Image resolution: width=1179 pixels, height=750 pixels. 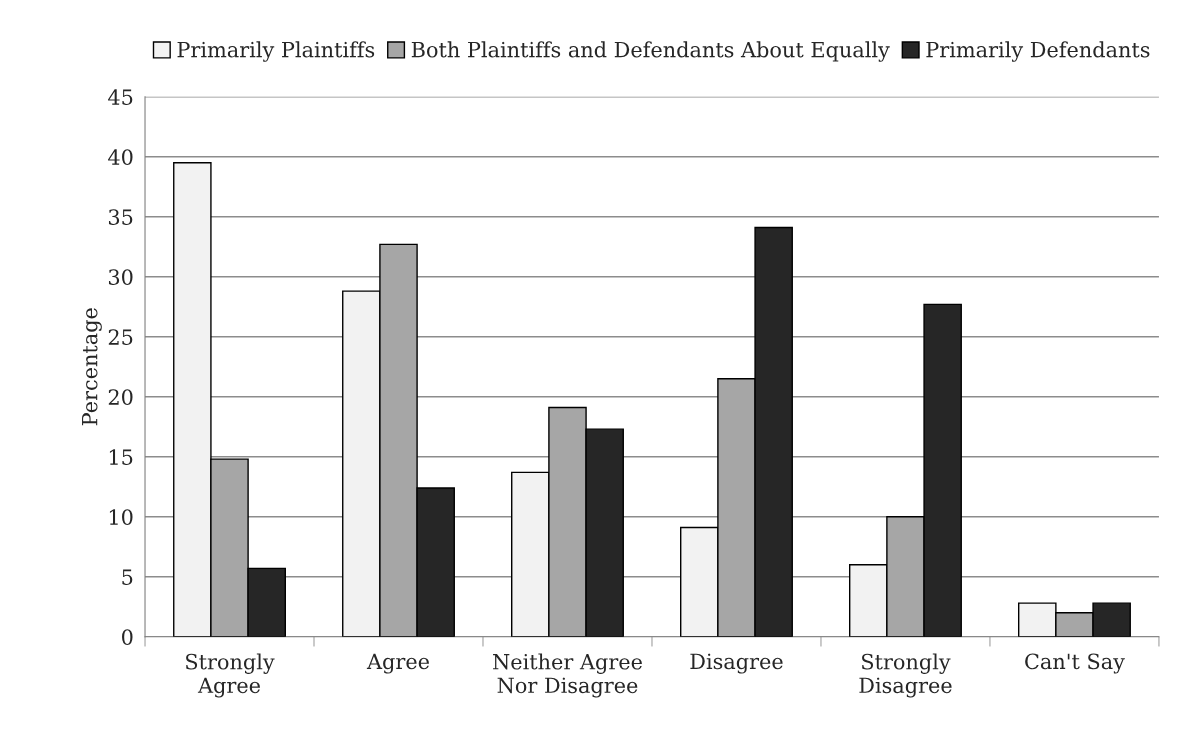 I want to click on y-tick-label: 0, so click(x=127, y=637).